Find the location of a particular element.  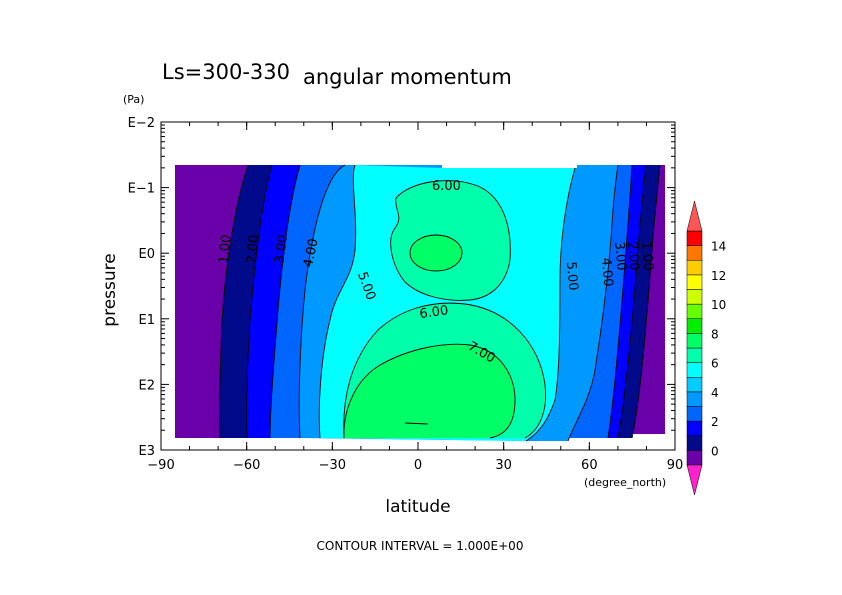

contour-label-8: 5.00 is located at coordinates (571, 276).